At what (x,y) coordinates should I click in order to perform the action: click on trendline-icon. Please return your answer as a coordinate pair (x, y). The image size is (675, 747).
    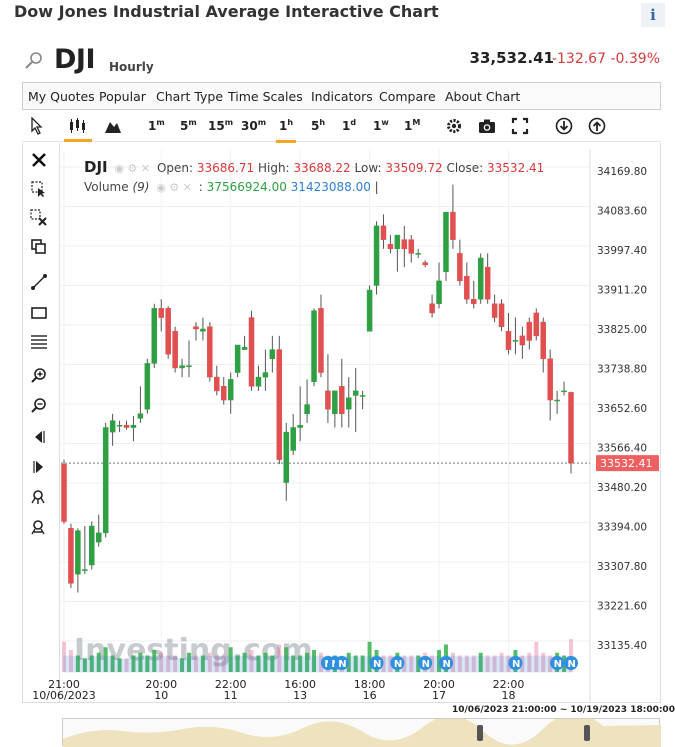
    Looking at the image, I should click on (39, 282).